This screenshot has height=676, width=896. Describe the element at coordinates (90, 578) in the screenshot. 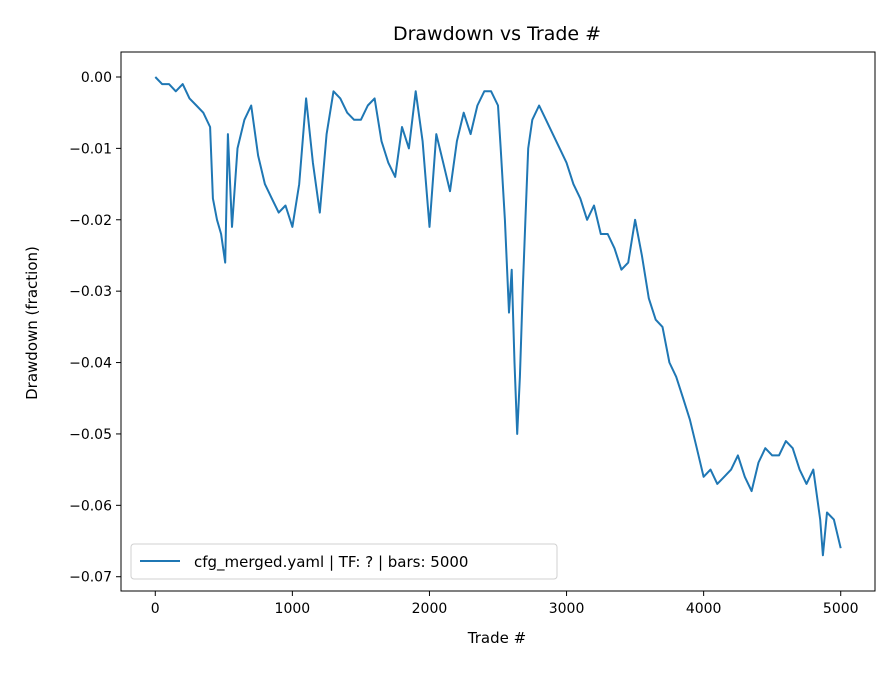

I see `y-tick-label: −0.07` at that location.